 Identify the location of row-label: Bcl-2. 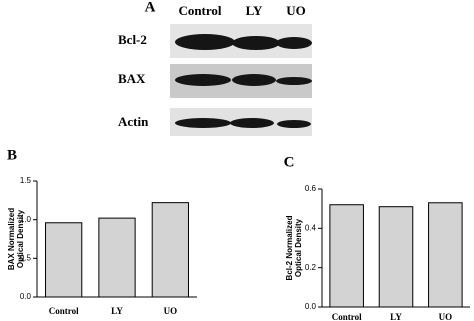
(132, 39).